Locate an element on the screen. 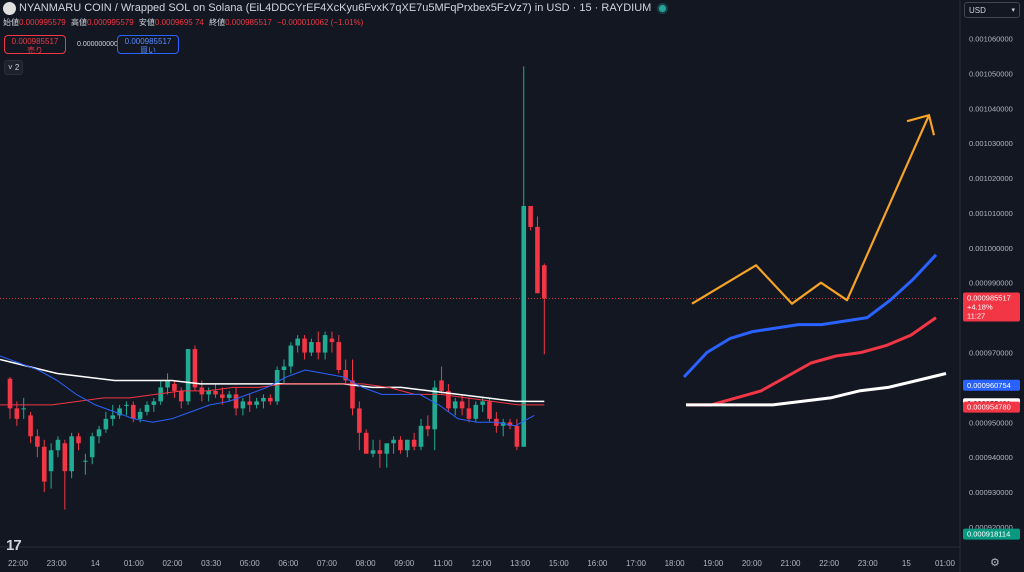  ma-blue-line is located at coordinates (267, 391).